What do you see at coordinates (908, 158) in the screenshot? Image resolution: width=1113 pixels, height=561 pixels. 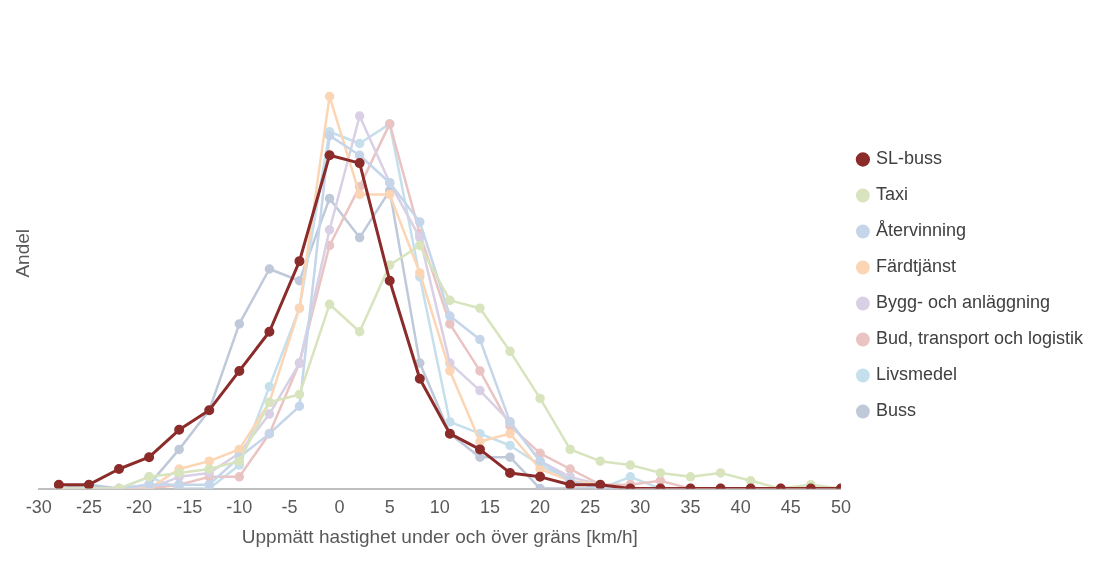 I see `legend-label: SL-buss` at bounding box center [908, 158].